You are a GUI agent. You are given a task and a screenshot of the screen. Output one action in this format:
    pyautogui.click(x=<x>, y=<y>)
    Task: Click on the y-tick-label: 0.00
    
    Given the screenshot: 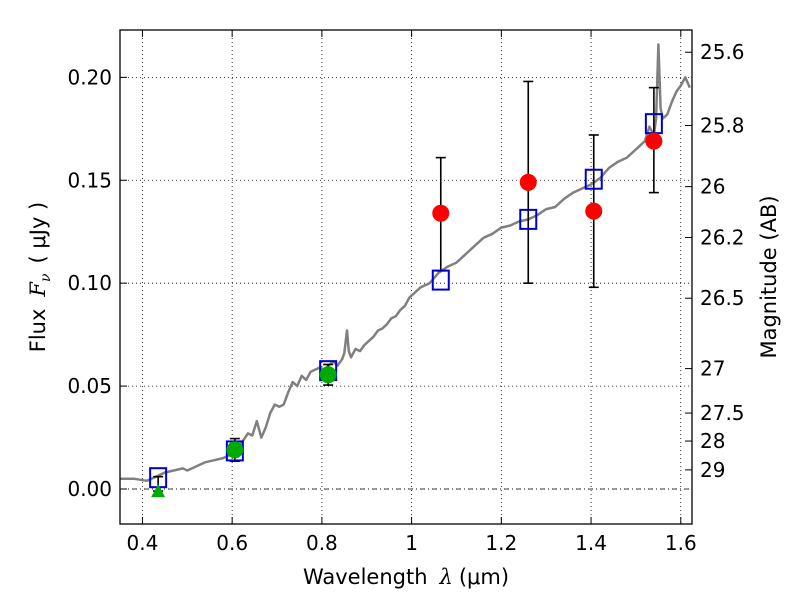 What is the action you would take?
    pyautogui.click(x=89, y=489)
    